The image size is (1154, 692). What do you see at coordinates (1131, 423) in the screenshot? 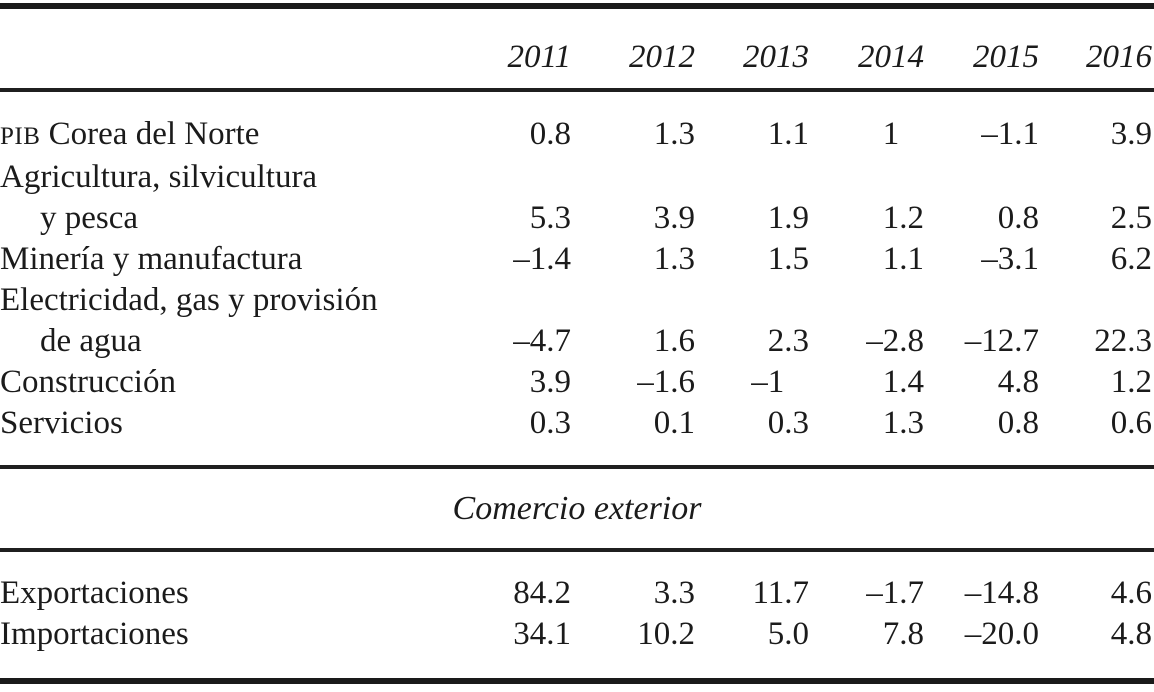
I see `value-cell: 0.6` at bounding box center [1131, 423].